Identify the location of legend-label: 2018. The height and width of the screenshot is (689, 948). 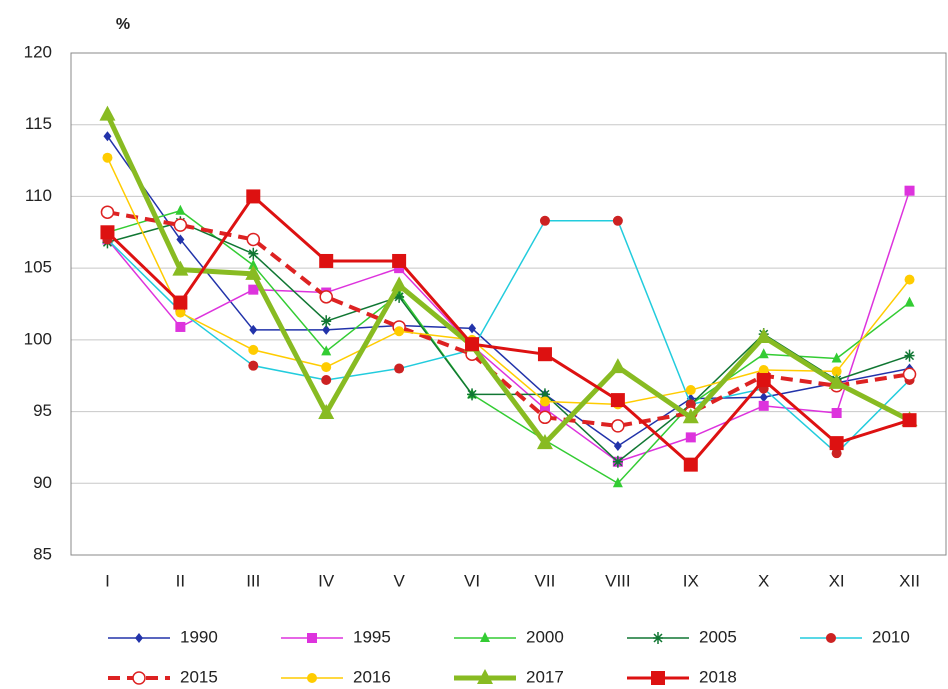
(718, 676).